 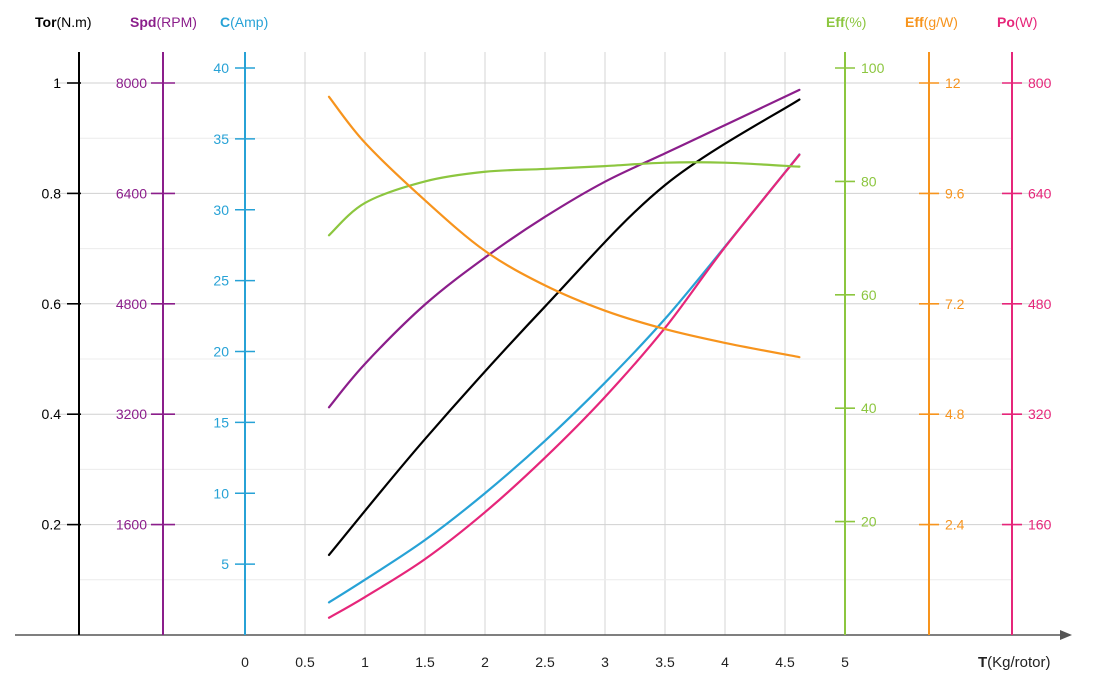 What do you see at coordinates (835, 22) in the screenshot?
I see `effp-axis-title-bold: Eff` at bounding box center [835, 22].